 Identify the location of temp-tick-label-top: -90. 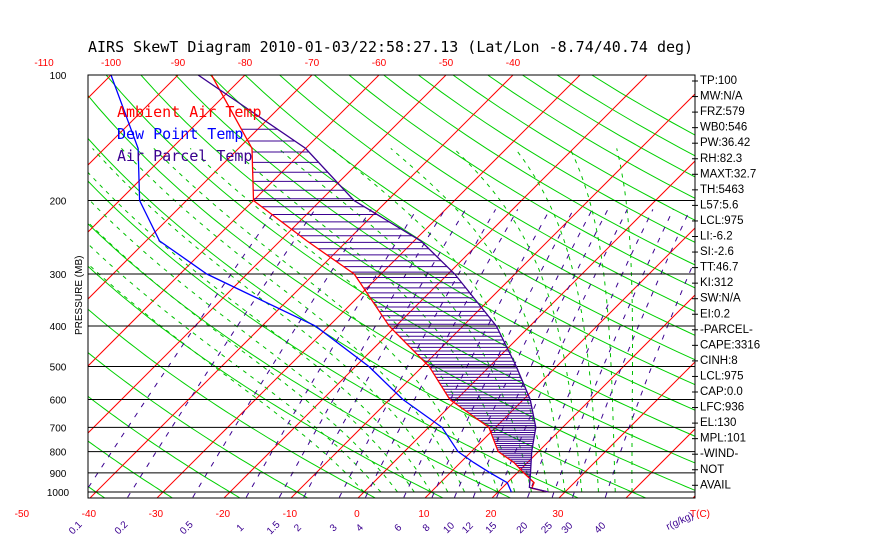
(178, 63).